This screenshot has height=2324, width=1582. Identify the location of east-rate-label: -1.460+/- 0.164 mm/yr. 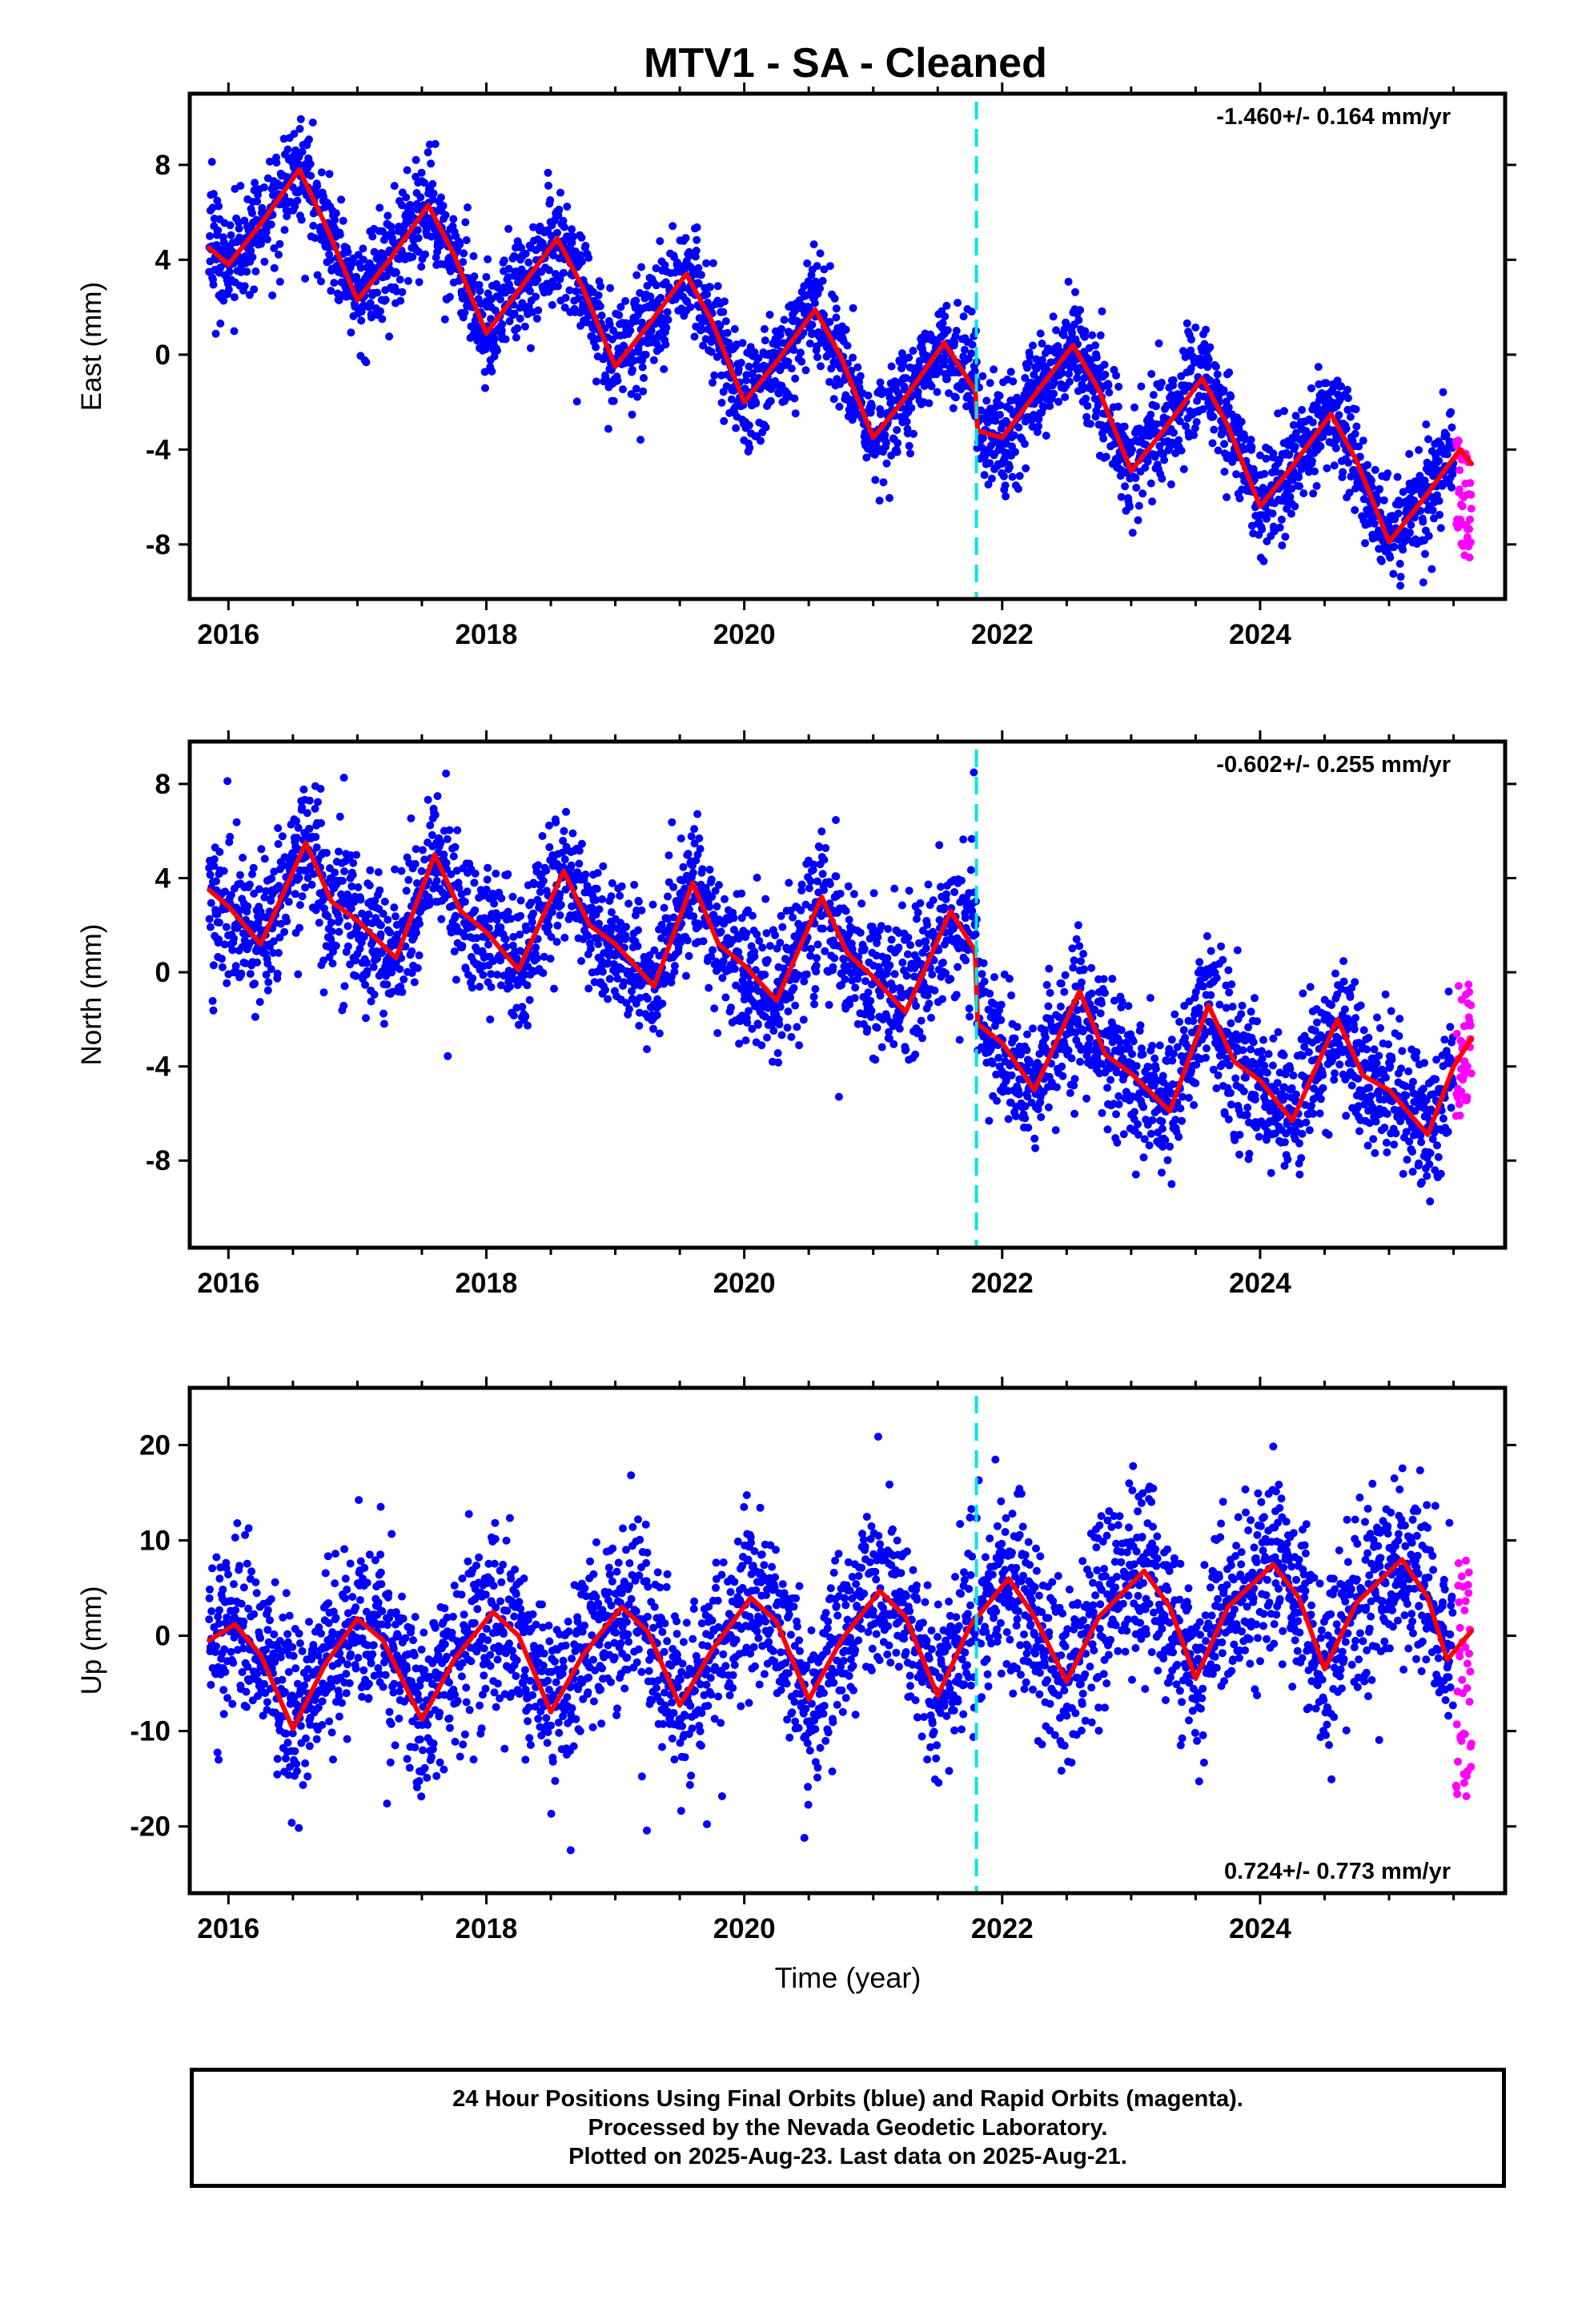
(1333, 117).